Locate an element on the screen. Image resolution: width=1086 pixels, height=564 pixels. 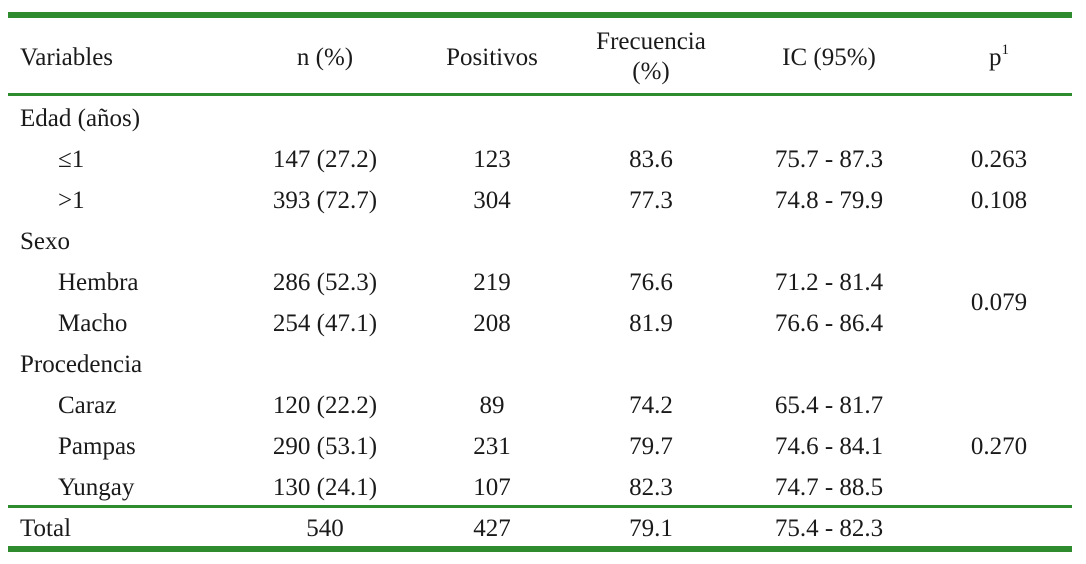
row-p: 0.108 is located at coordinates (999, 200).